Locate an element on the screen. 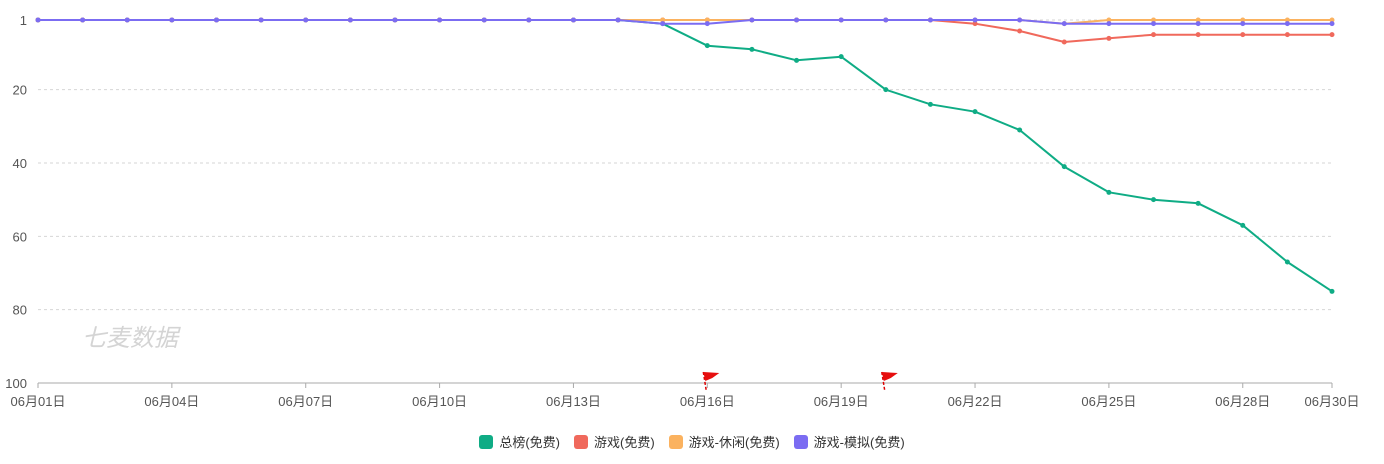 The image size is (1384, 464). x-tick-label: 06月07日 is located at coordinates (305, 401).